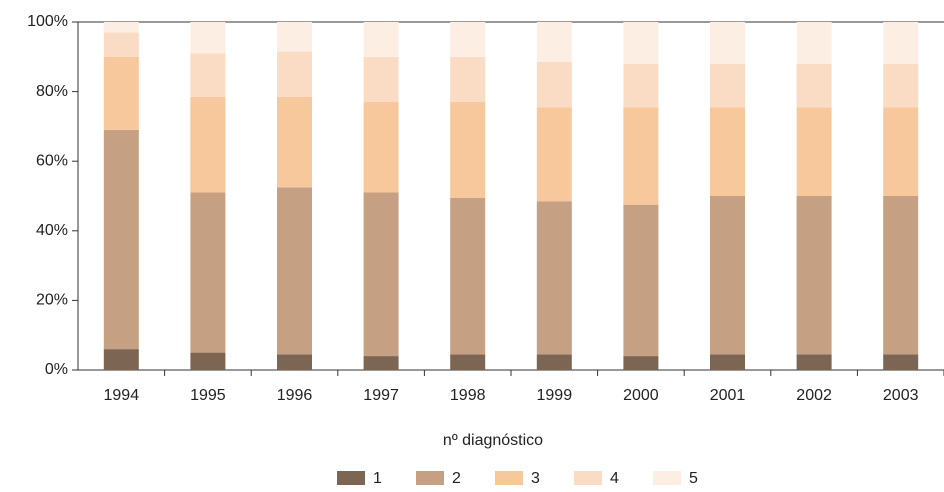  I want to click on x-tick-label: 2002, so click(814, 395).